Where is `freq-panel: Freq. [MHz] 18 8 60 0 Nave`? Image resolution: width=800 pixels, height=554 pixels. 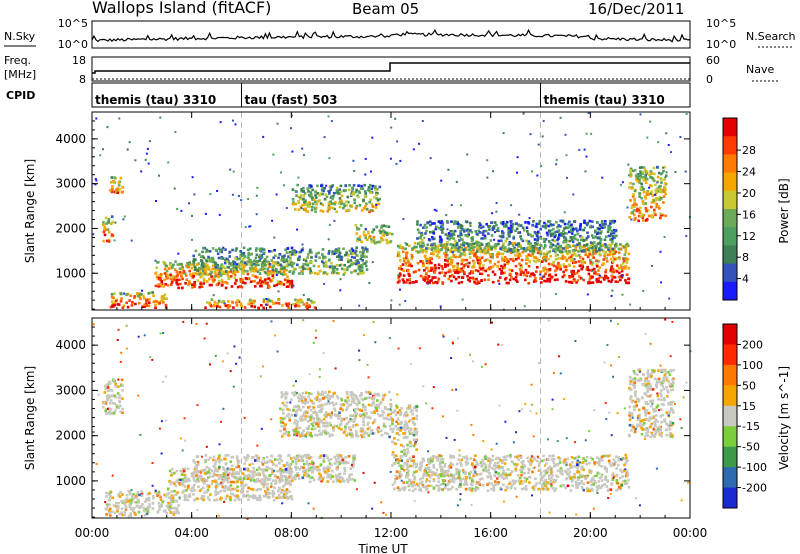 freq-panel: Freq. [MHz] 18 8 60 0 Nave is located at coordinates (391, 70).